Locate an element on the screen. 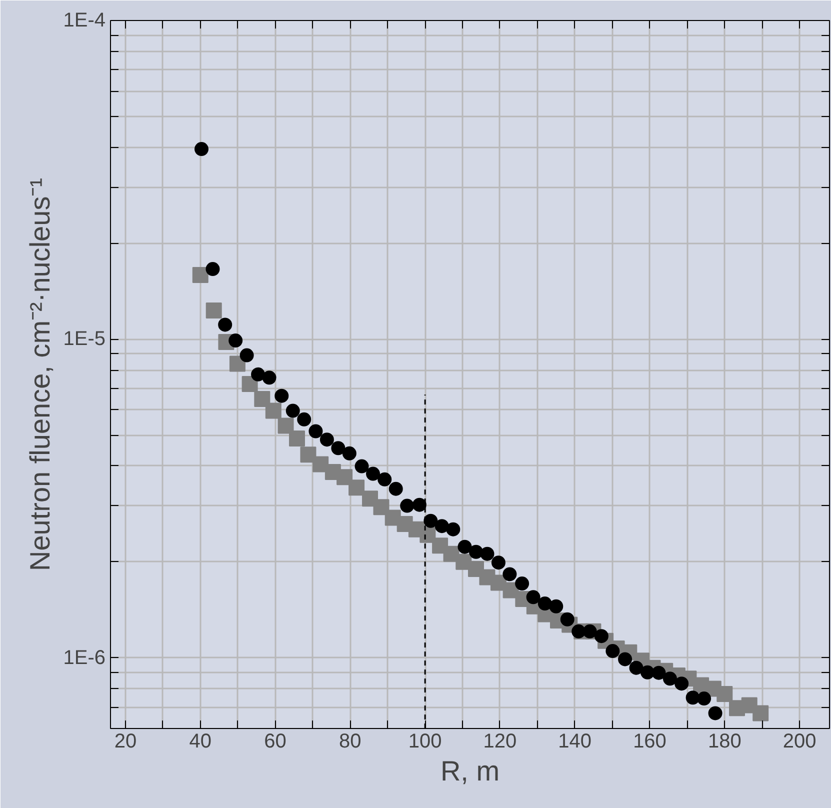  x-tick-label: 140 is located at coordinates (575, 741).